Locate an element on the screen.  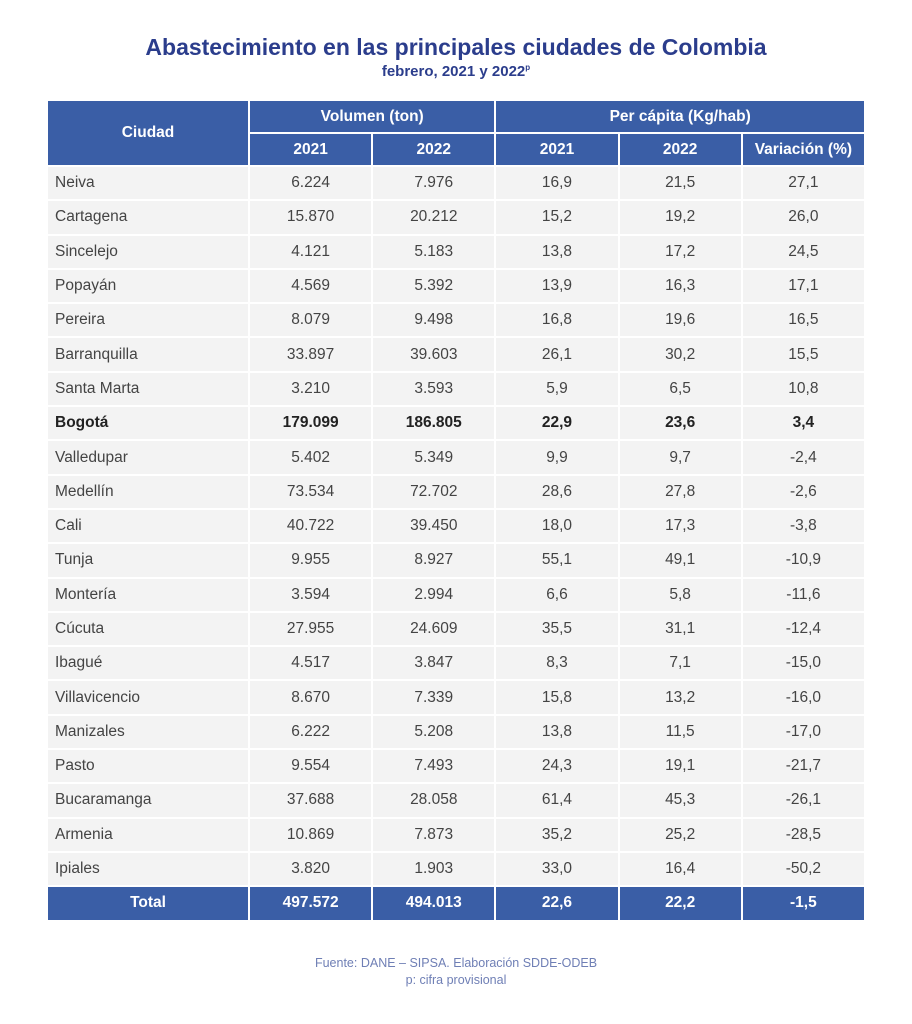
table-row: Ipiales 3.820 1.903 33,0 16,4 -50,2 is located at coordinates (456, 869).